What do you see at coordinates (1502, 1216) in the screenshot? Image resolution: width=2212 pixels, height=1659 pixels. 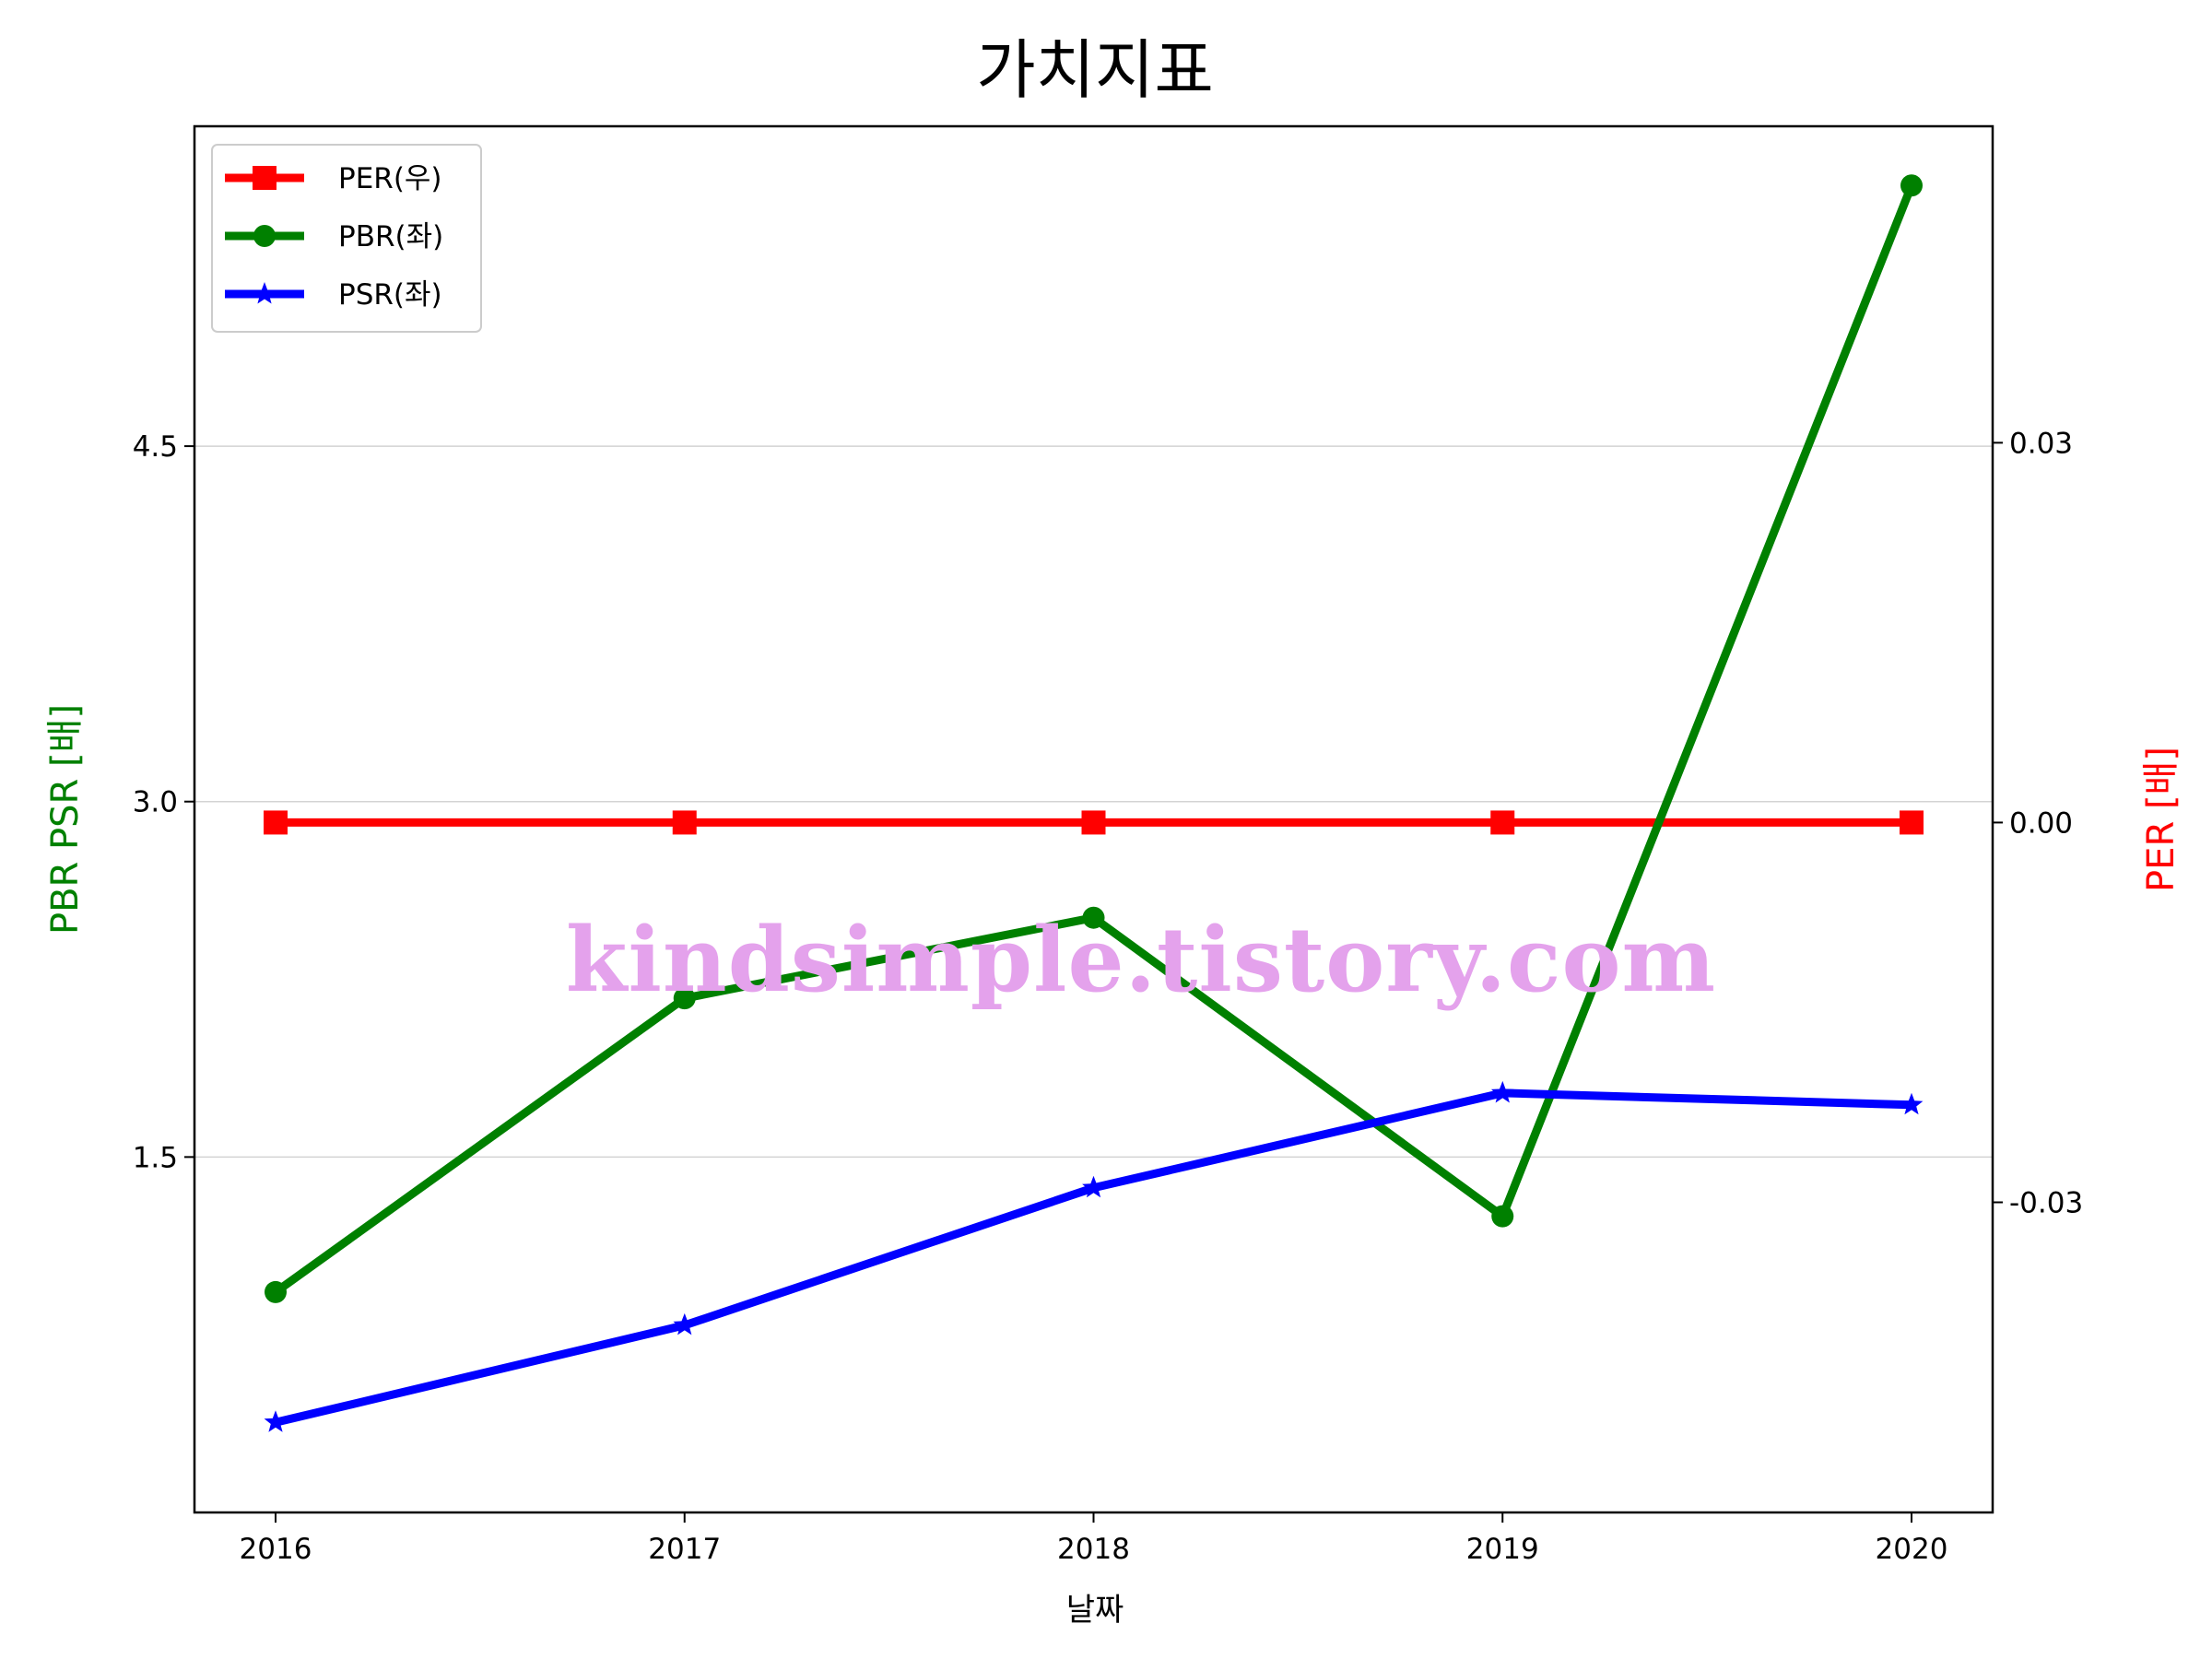 I see `series-1-point-2019` at bounding box center [1502, 1216].